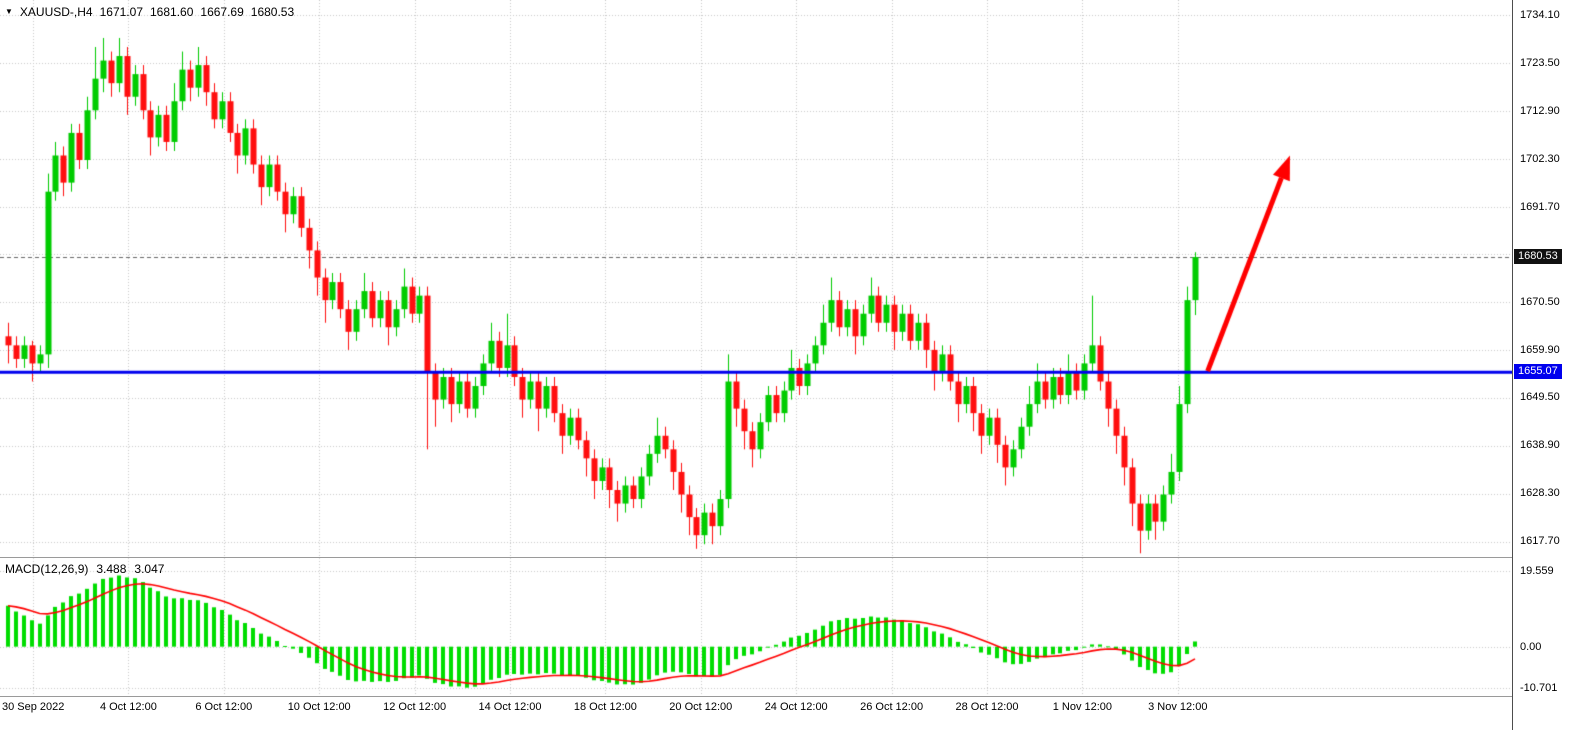 This screenshot has height=730, width=1592. Describe the element at coordinates (1540, 350) in the screenshot. I see `price-axis-label: 1659.90` at that location.